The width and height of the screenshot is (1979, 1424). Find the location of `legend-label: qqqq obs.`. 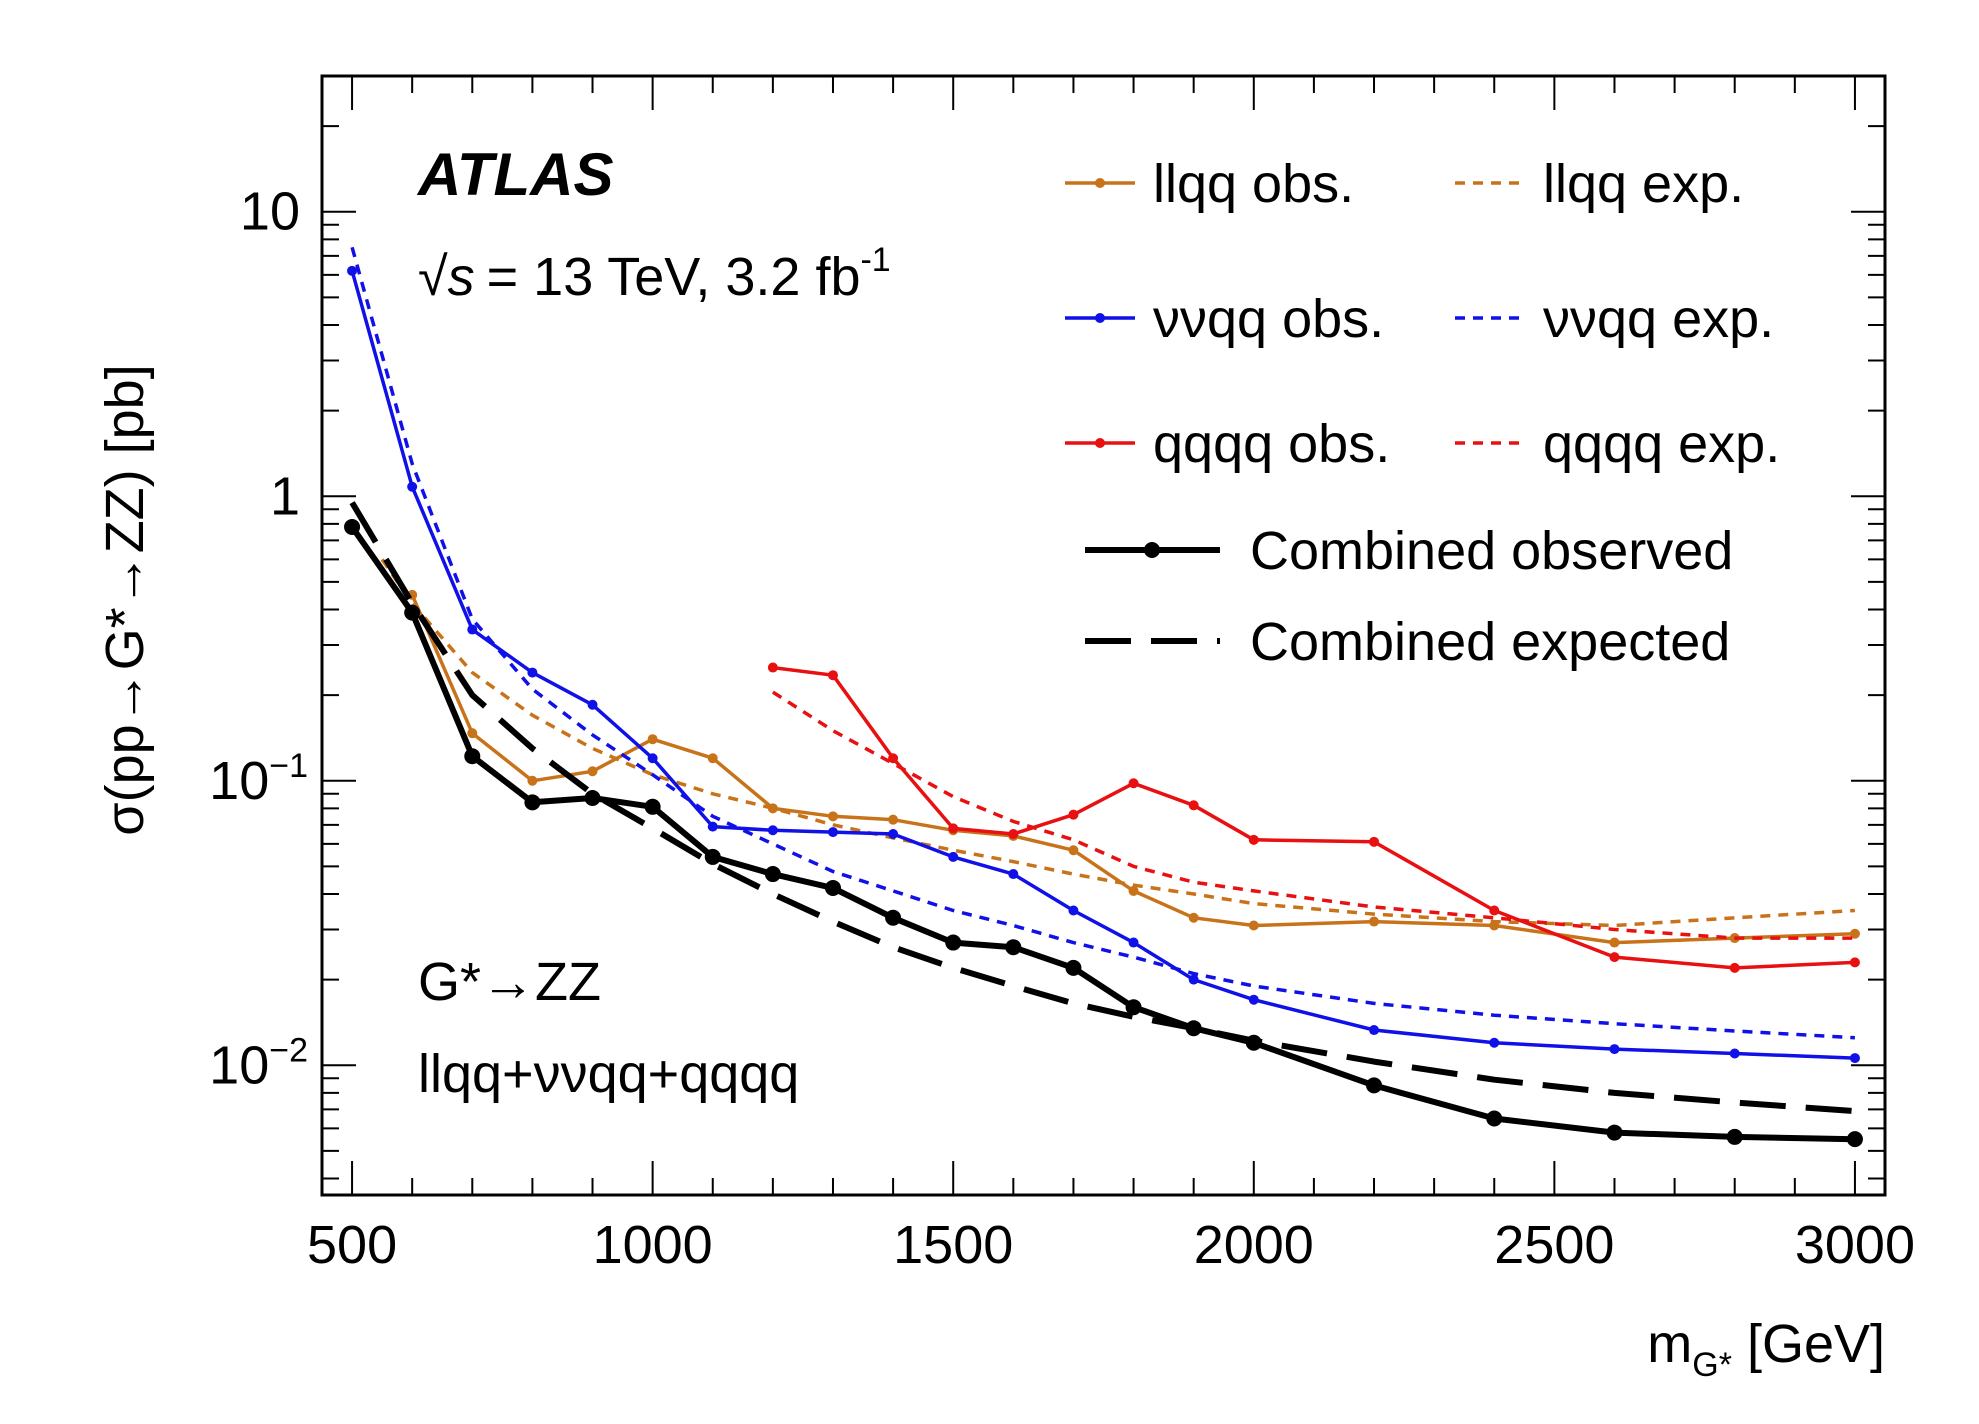

legend-label: qqqq obs. is located at coordinates (1271, 444).